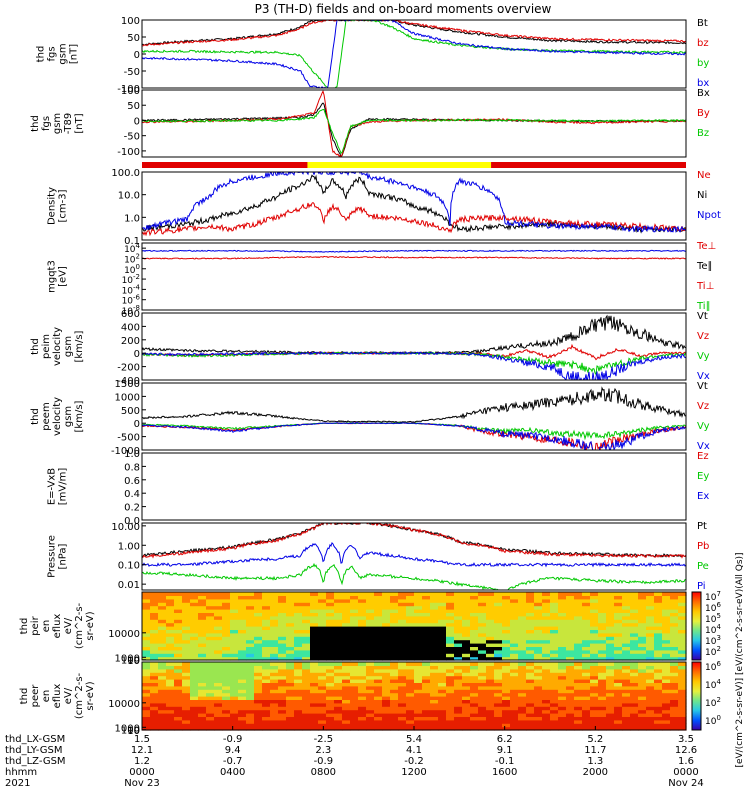 The image size is (750, 800). Describe the element at coordinates (414, 739) in the screenshot. I see `time-axis-value: 5.4` at that location.